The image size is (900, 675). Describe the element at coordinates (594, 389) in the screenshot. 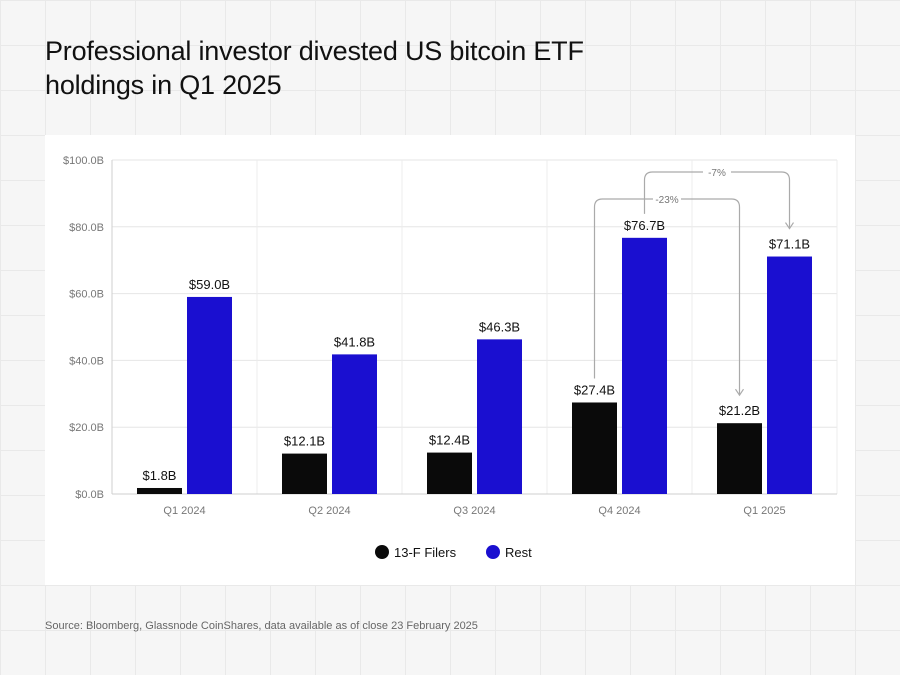

I see `data-label: $27.4B` at that location.